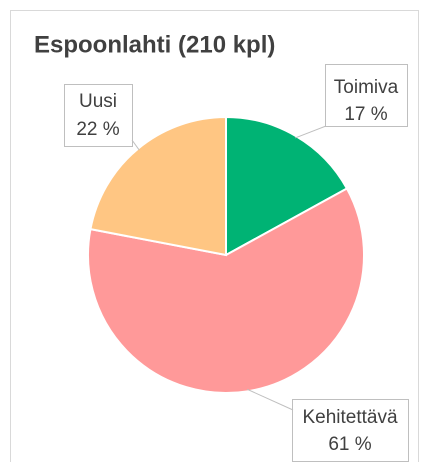 This screenshot has width=424, height=462. What do you see at coordinates (349, 417) in the screenshot?
I see `slice-label: Kehitettävä` at bounding box center [349, 417].